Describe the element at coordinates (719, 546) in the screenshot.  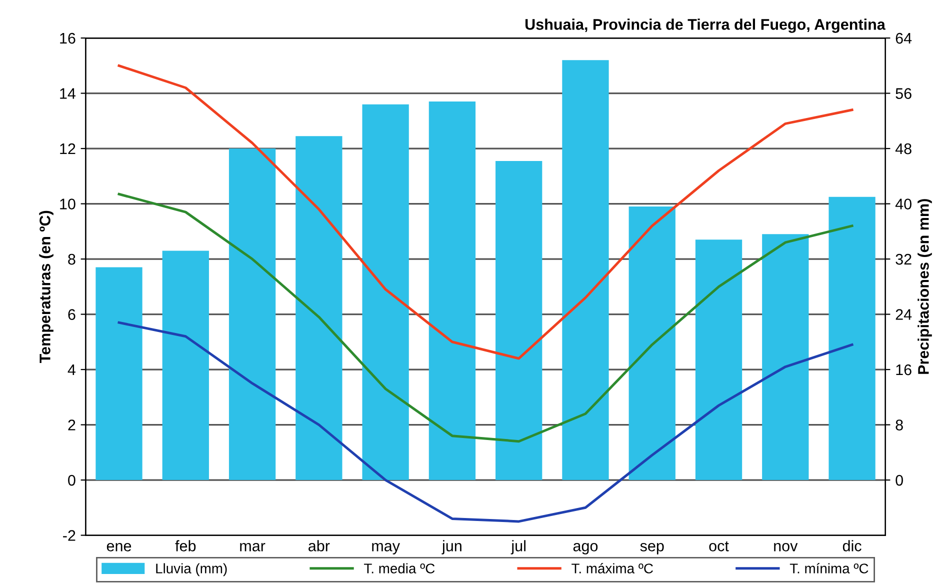
I see `x-tick-label: oct` at that location.